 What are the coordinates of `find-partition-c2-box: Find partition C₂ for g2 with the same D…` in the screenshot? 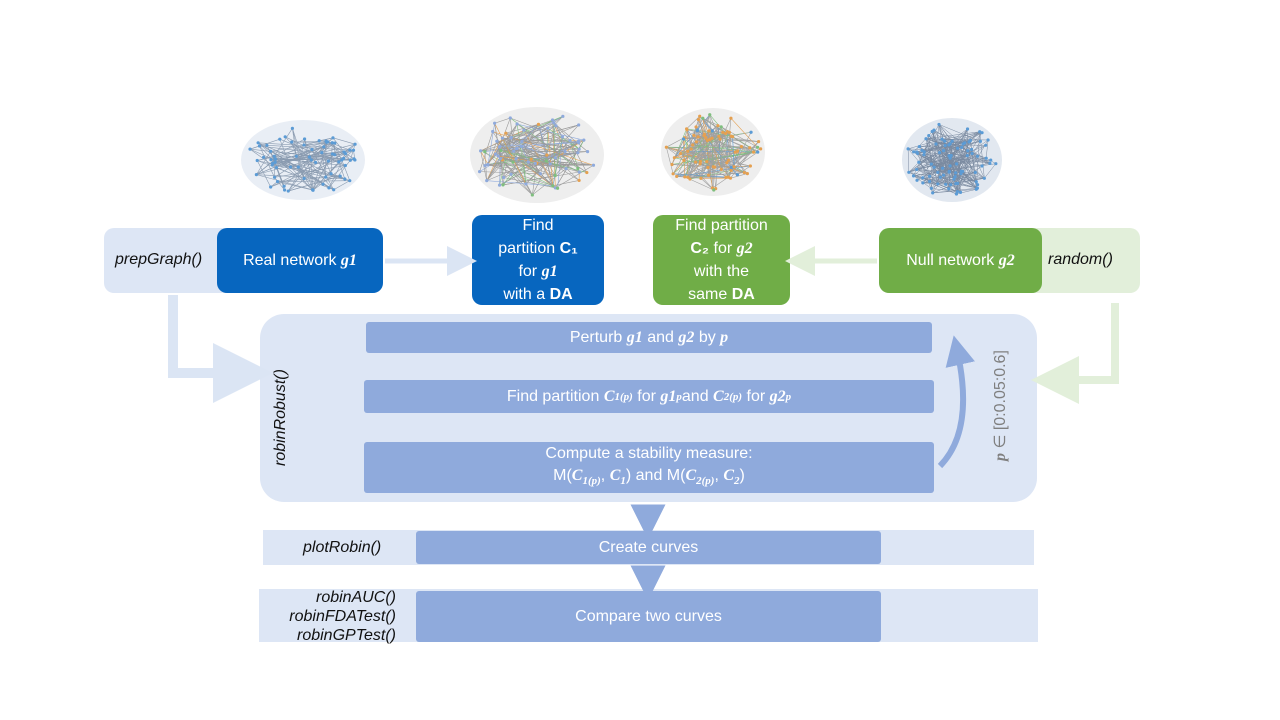 It's located at (721, 260).